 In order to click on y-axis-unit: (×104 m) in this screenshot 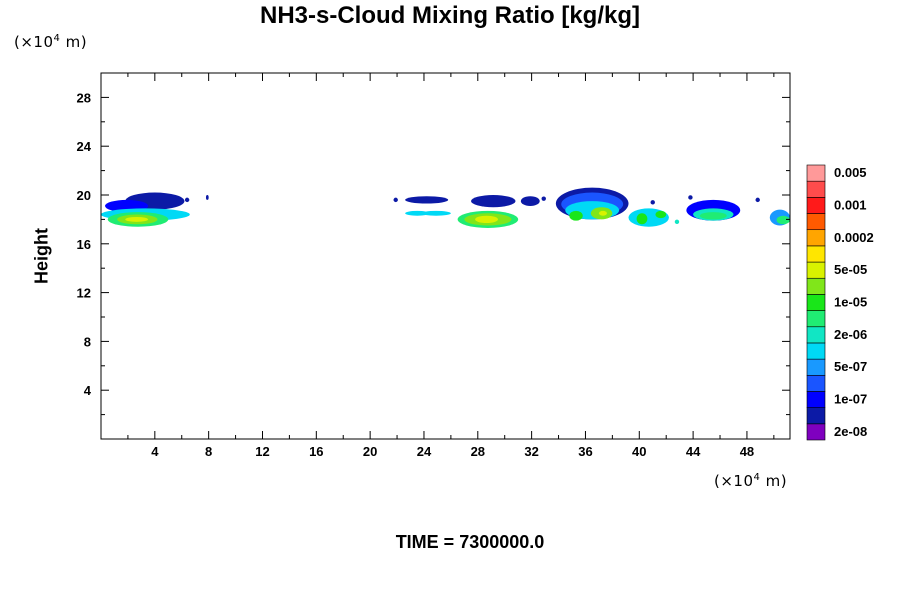, I will do `click(50, 42)`.